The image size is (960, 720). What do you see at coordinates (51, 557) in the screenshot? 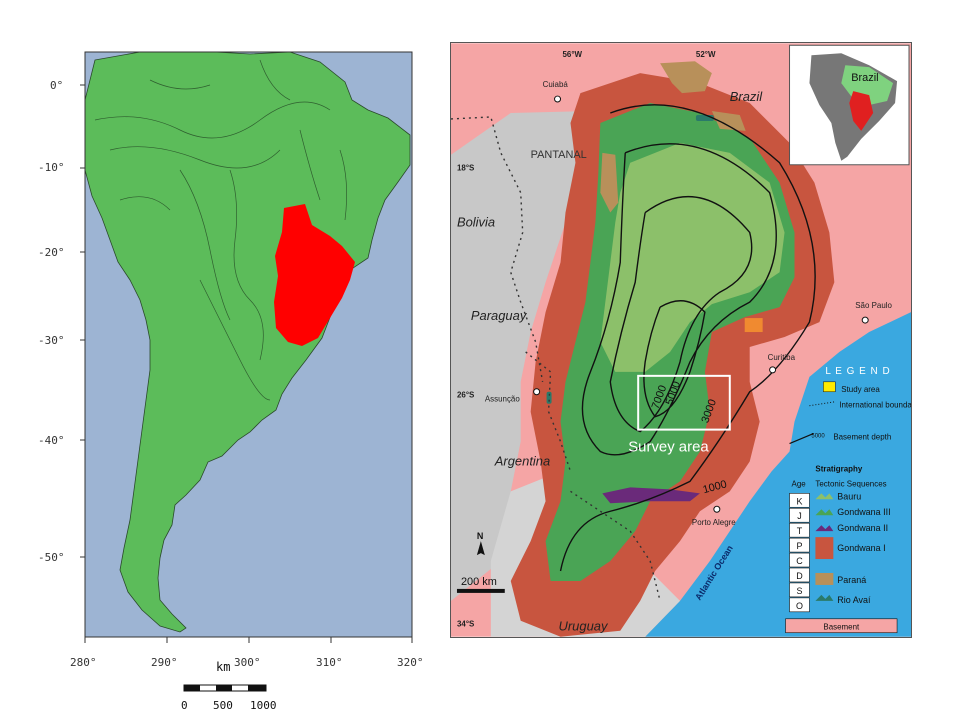
I see `svg-text: -50°` at bounding box center [51, 557].